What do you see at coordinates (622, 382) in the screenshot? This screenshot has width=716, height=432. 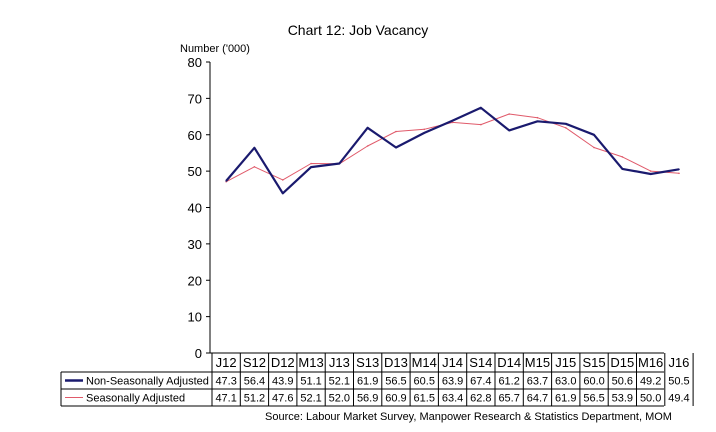 I see `data-cell-0-14: 50.6` at bounding box center [622, 382].